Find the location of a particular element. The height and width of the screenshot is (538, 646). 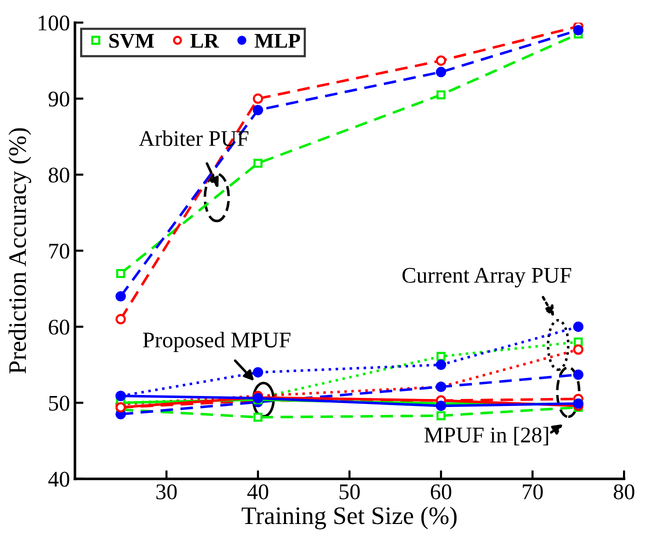

legend-label: MLP is located at coordinates (277, 41).